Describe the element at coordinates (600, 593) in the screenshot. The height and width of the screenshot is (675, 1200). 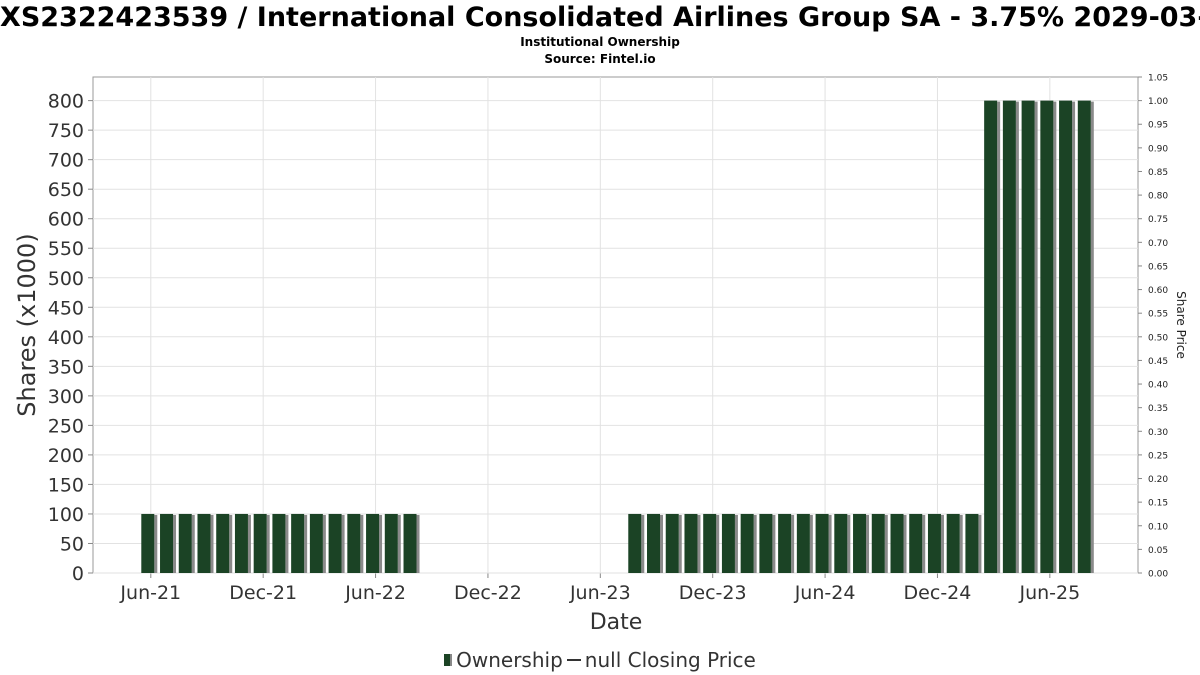
I see `x-tick-label: Jun-23` at that location.